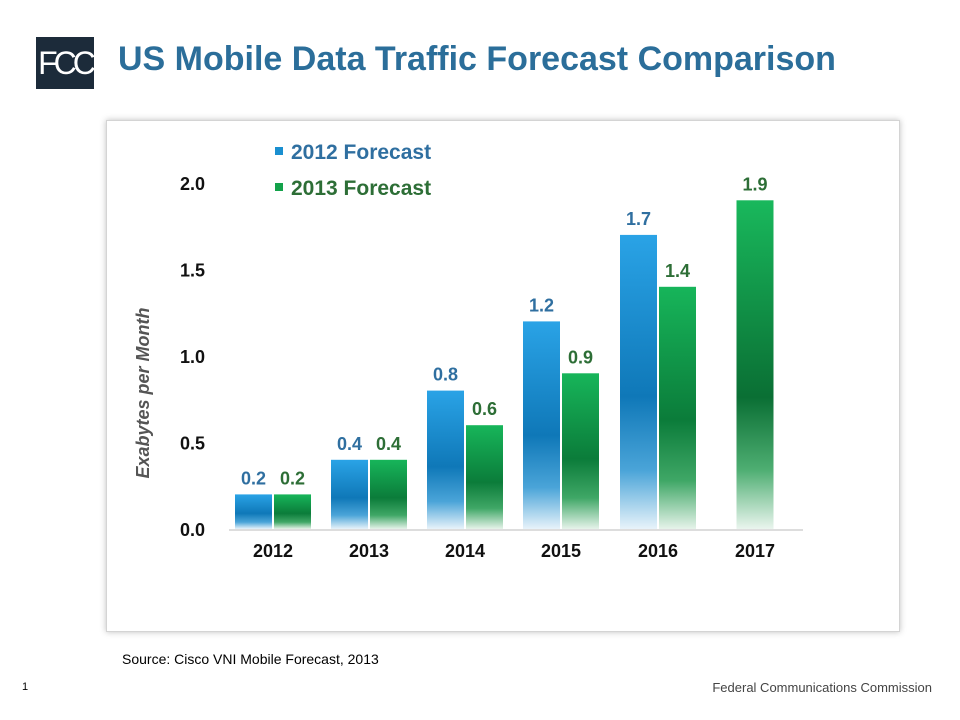 The height and width of the screenshot is (720, 960). I want to click on y-tick-labels: 0.0 0.5 1.0 1.5 2.0, so click(192, 357).